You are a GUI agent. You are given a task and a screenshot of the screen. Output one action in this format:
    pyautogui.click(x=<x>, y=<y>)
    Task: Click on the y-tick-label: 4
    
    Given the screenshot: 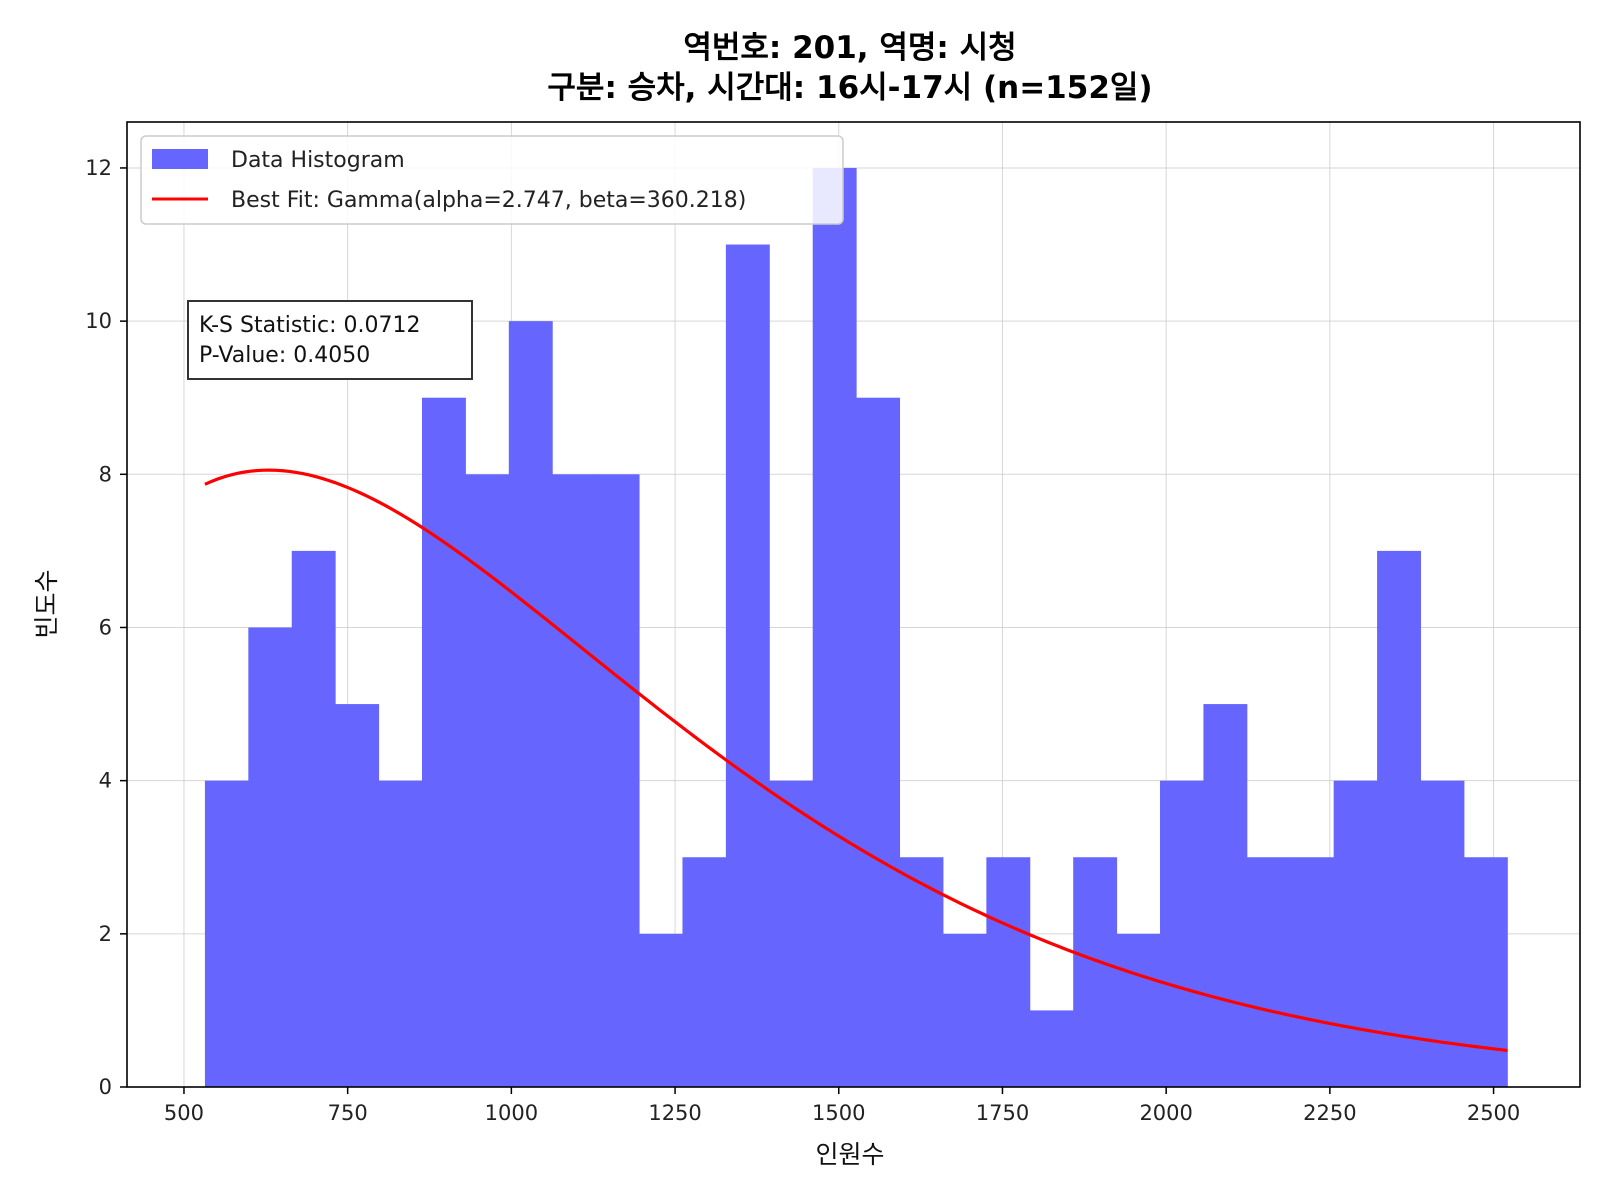 What is the action you would take?
    pyautogui.click(x=105, y=781)
    